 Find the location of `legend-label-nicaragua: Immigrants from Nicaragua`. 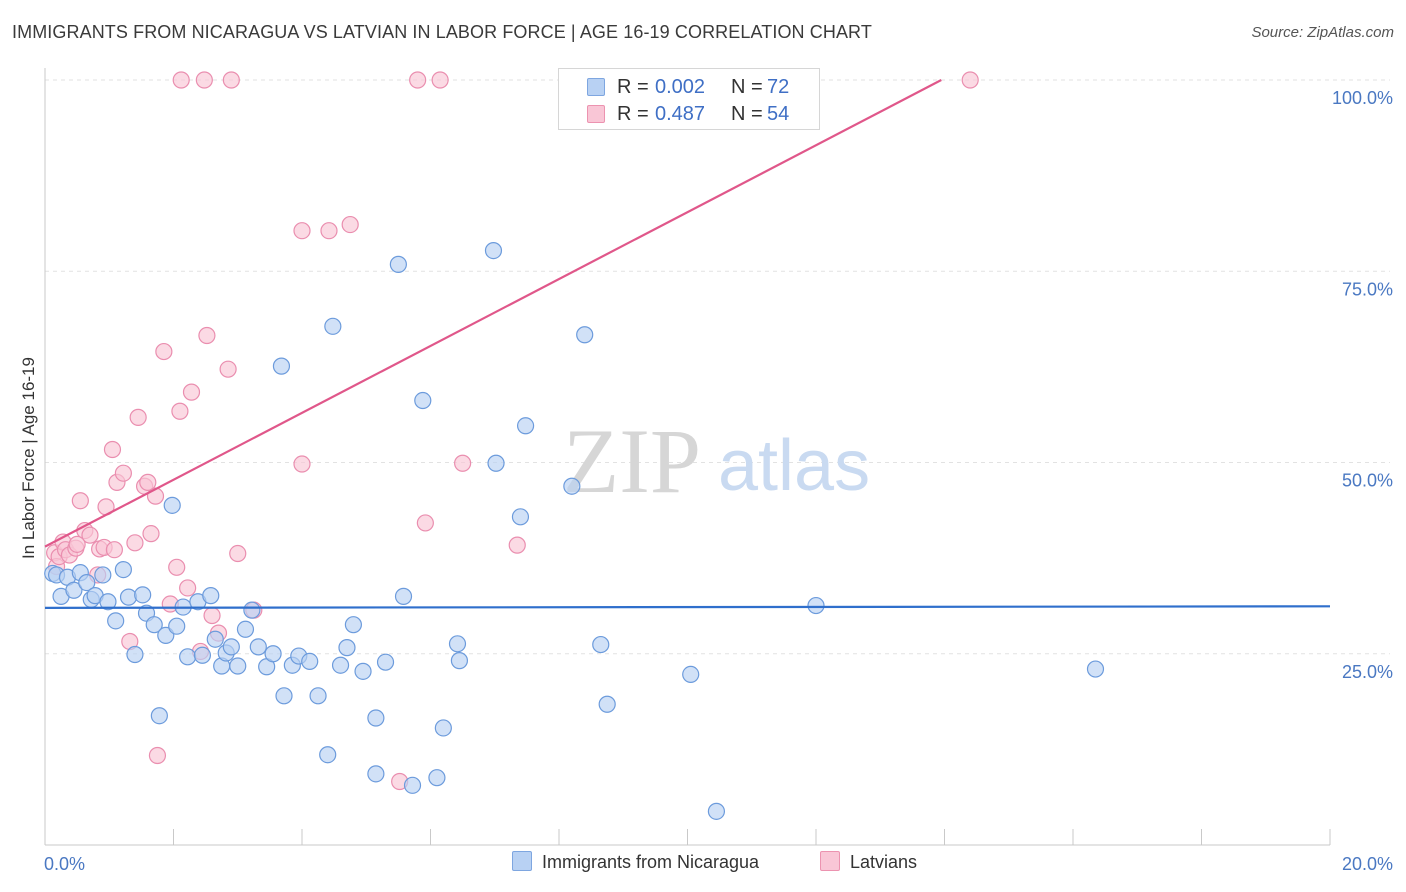

legend-label-nicaragua: Immigrants from Nicaragua is located at coordinates (651, 862).